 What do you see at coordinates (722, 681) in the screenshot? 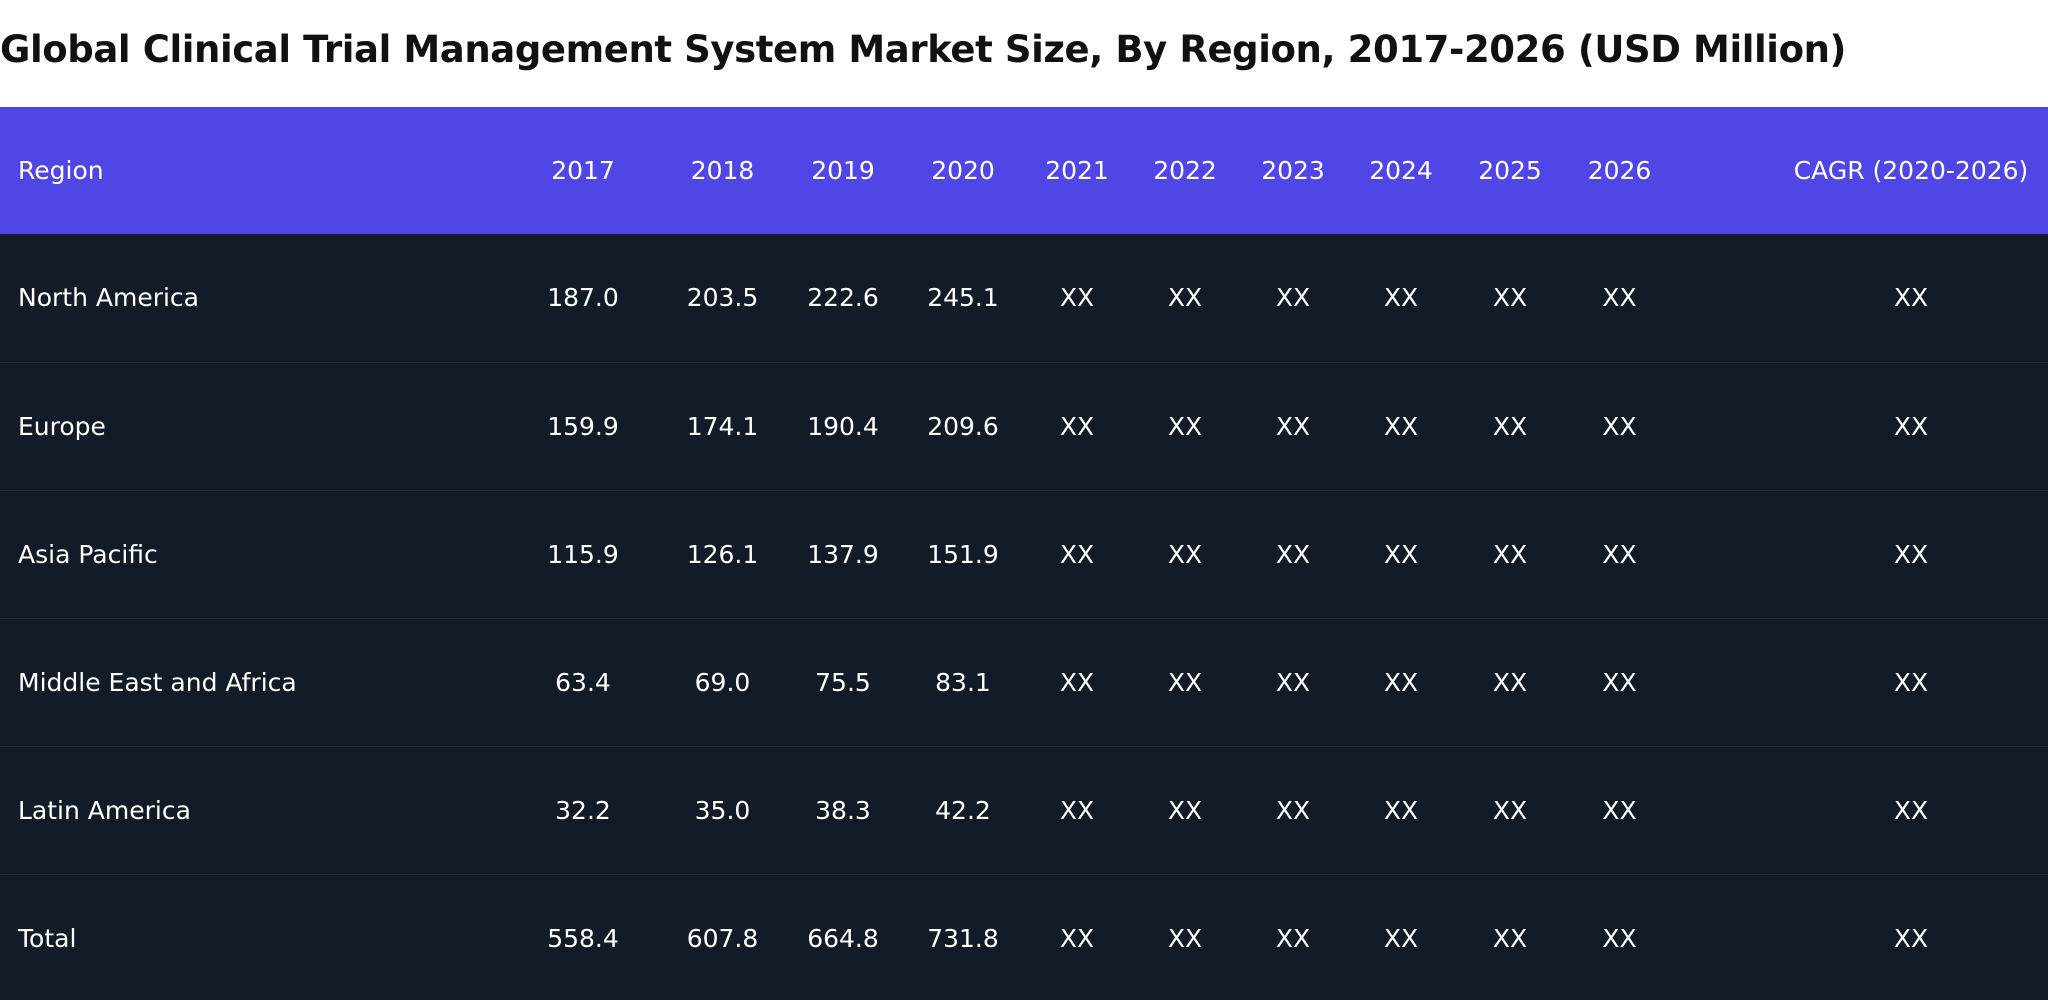
I see `value-cell: 69.0` at bounding box center [722, 681].